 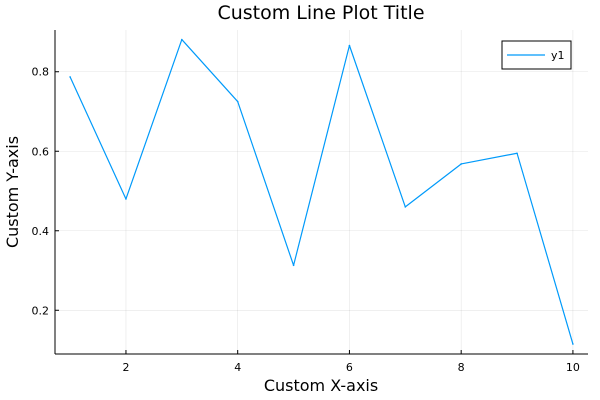 What do you see at coordinates (41, 231) in the screenshot?
I see `y-tick-label: 0.4` at bounding box center [41, 231].